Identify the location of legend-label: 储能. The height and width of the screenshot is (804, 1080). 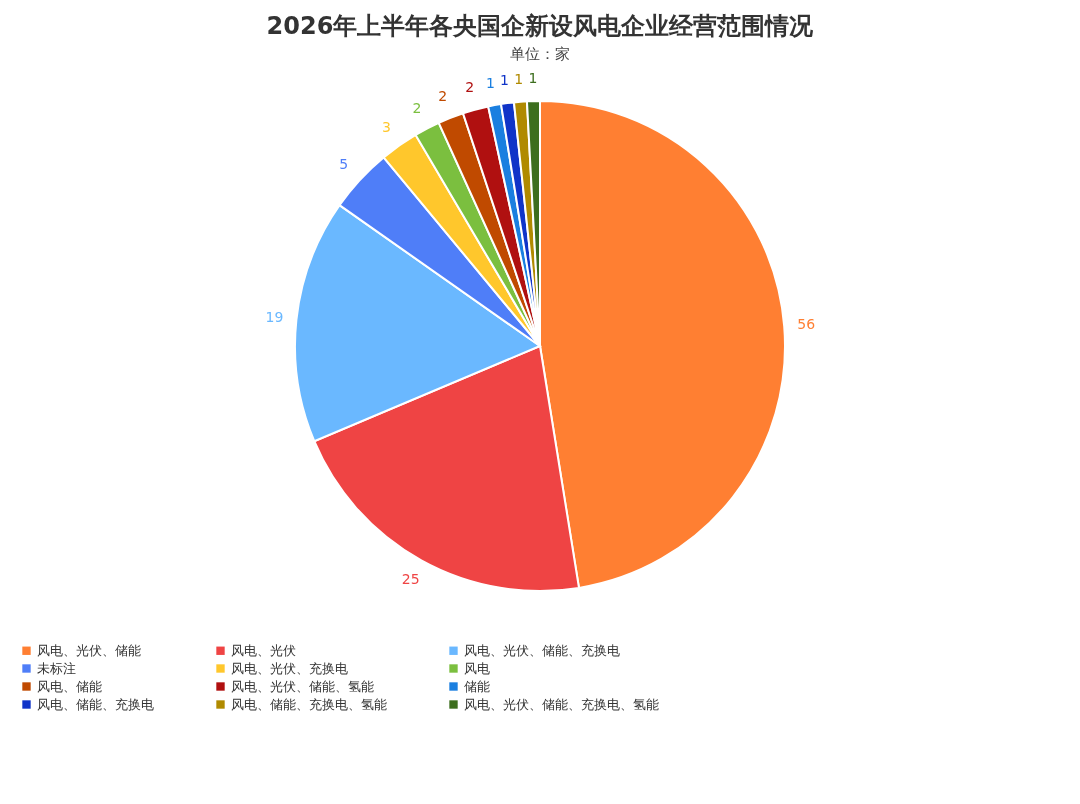
(477, 686).